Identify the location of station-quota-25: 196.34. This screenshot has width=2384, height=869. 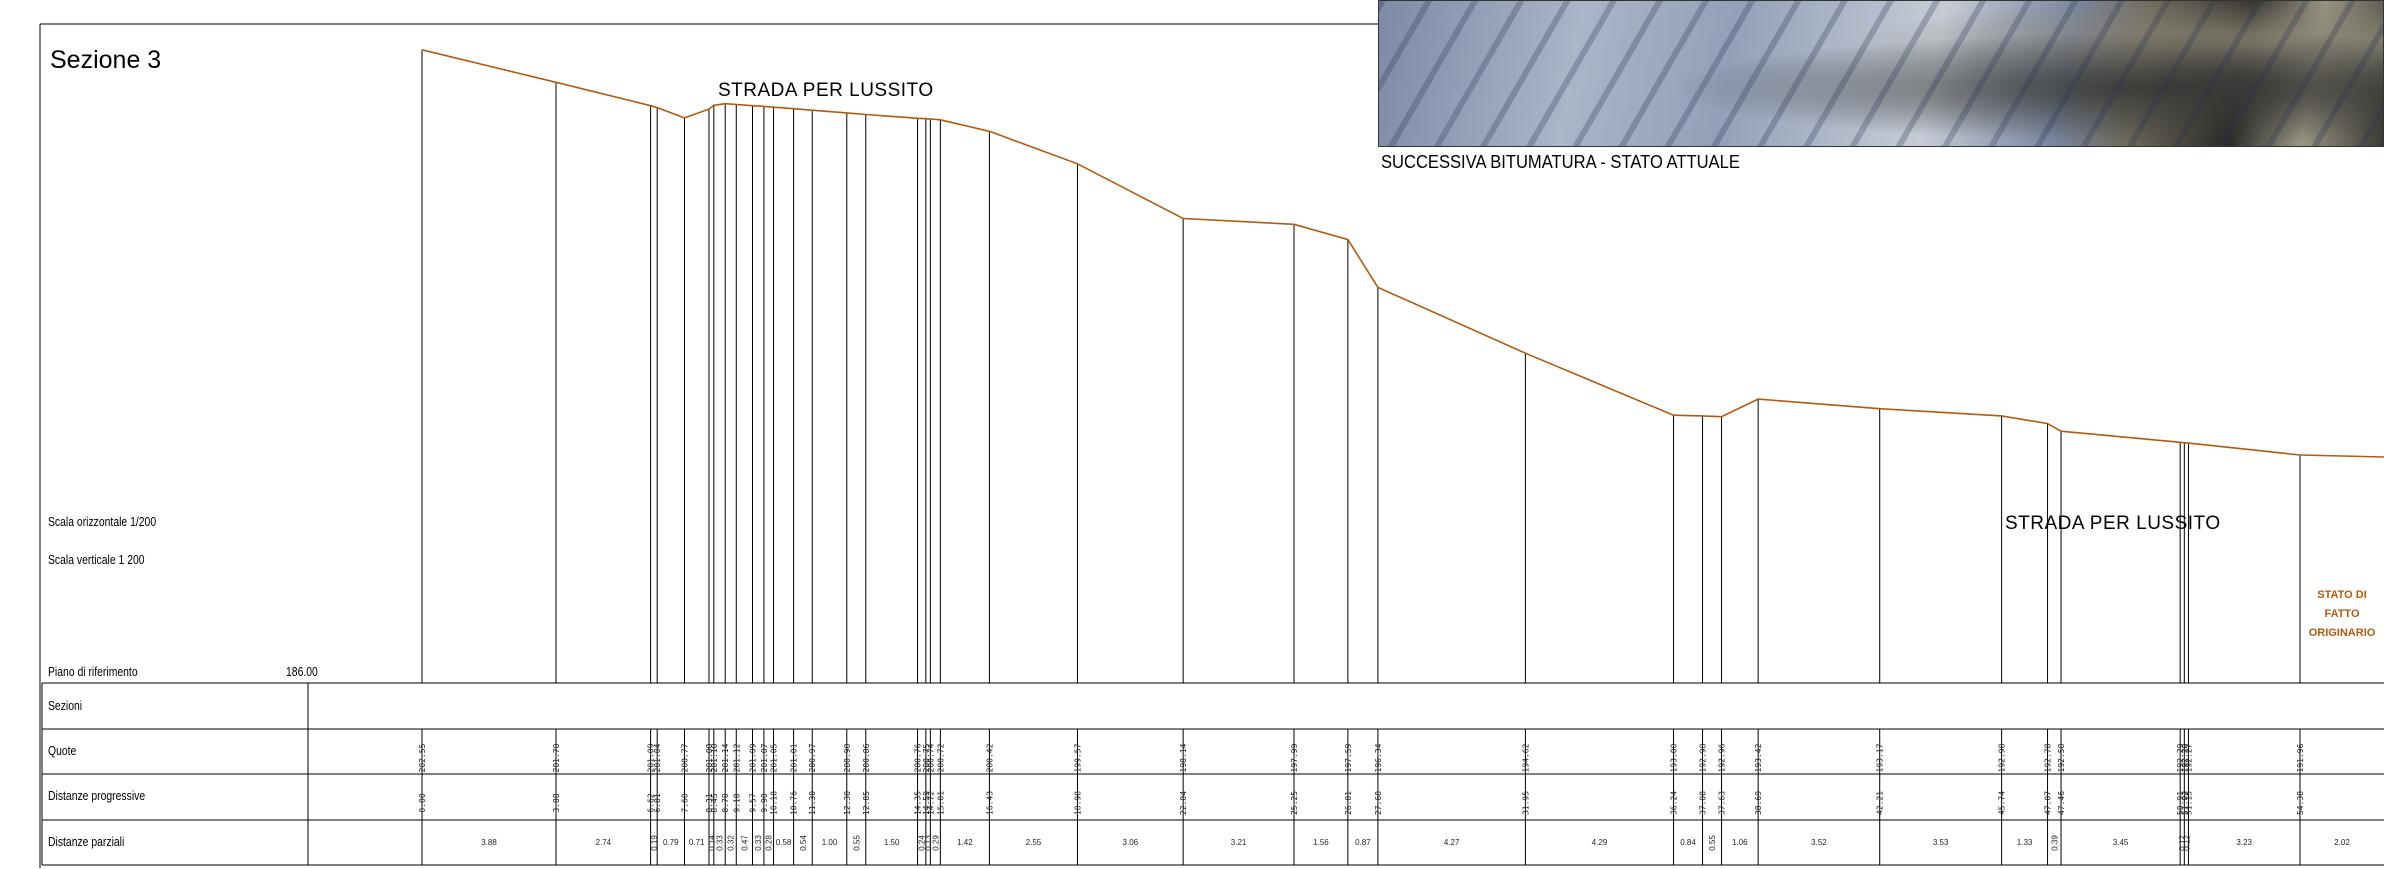
(1378, 757).